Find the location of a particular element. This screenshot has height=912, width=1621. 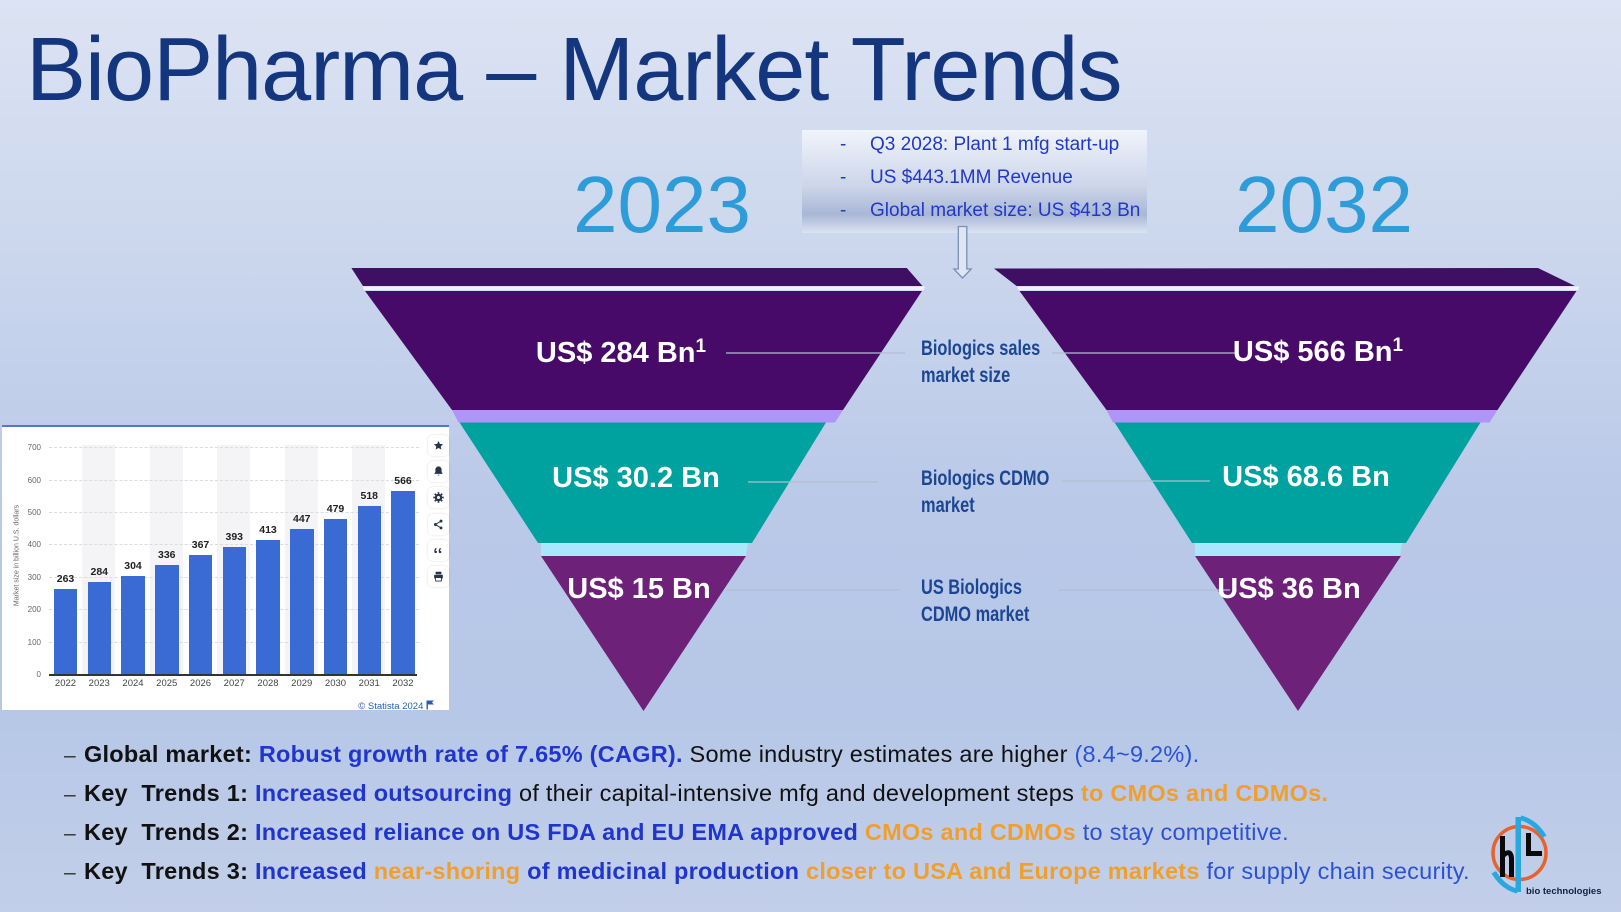

svg-text: bio technologies is located at coordinates (1563, 891).